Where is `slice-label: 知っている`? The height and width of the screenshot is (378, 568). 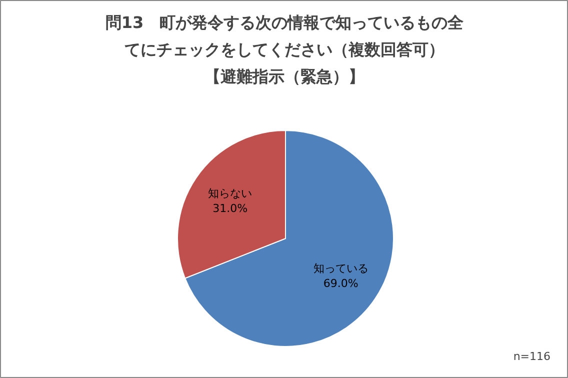
slice-label: 知っている is located at coordinates (340, 269).